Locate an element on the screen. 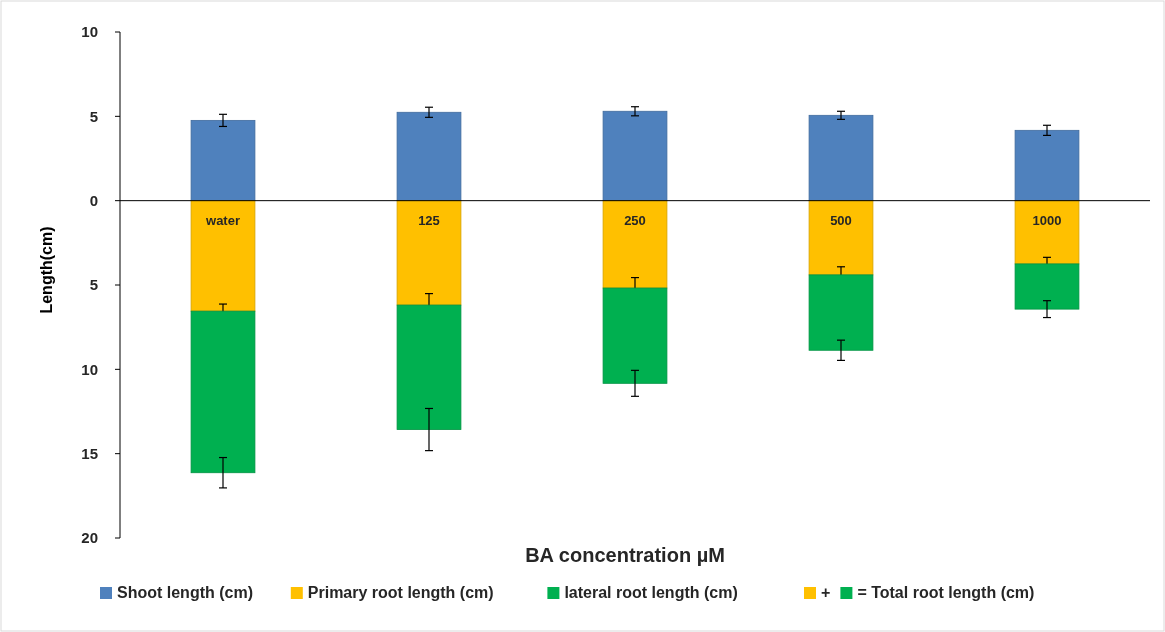  y-tick-label: 15 is located at coordinates (89, 453).